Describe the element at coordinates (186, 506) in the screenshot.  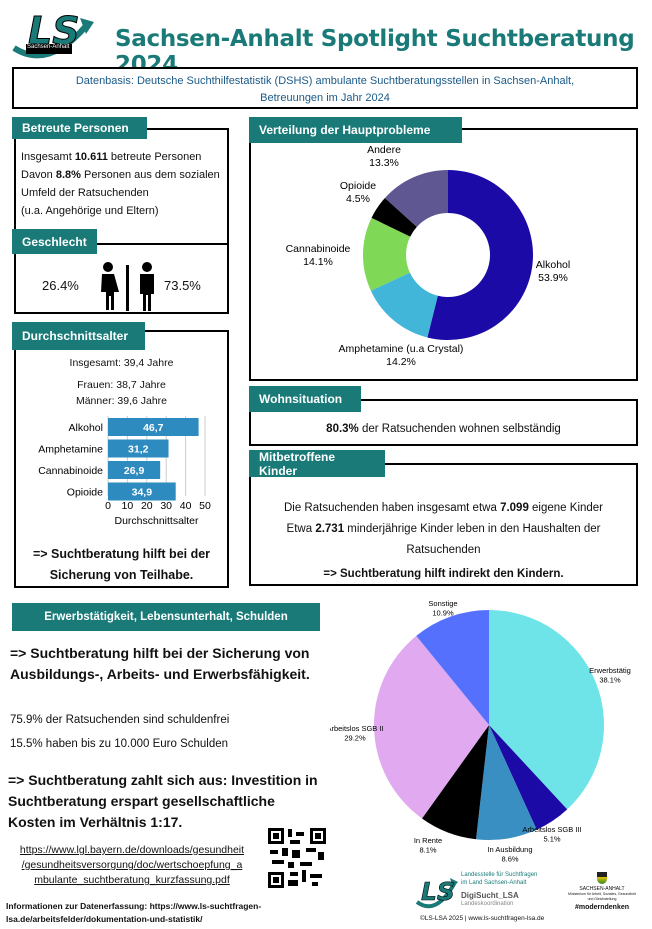
I see `x-tick-label: 40` at that location.